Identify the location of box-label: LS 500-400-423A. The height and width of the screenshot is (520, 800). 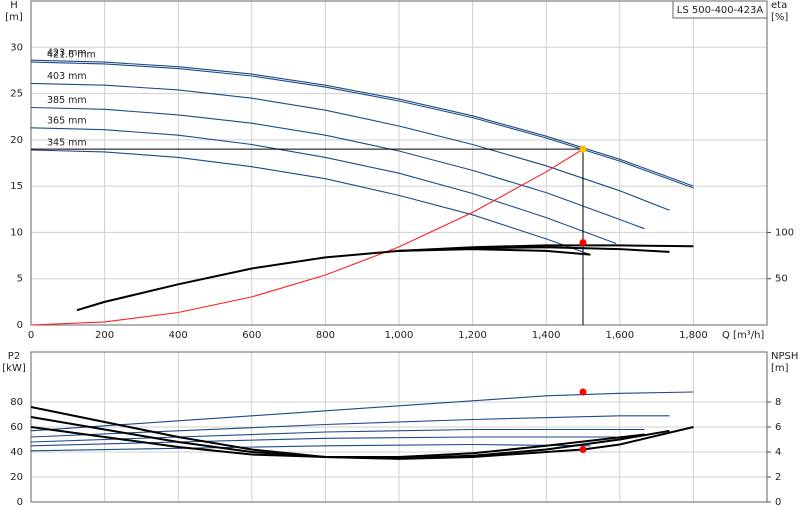
(720, 10).